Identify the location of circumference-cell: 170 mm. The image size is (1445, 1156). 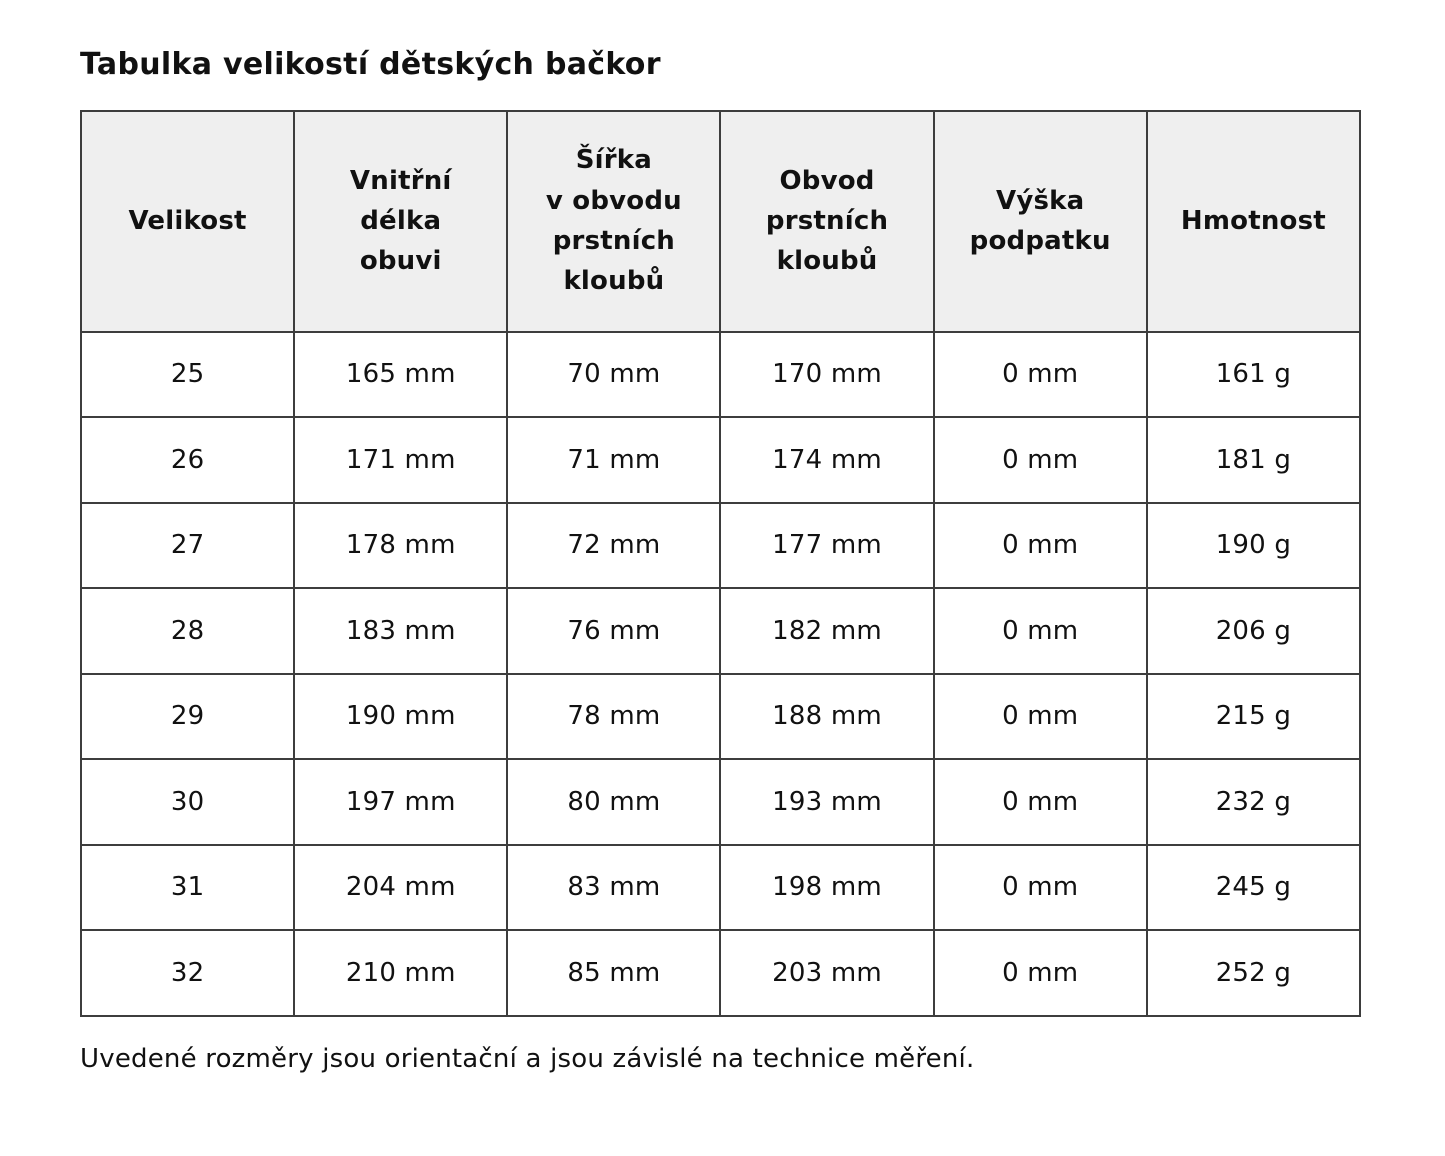
(827, 374).